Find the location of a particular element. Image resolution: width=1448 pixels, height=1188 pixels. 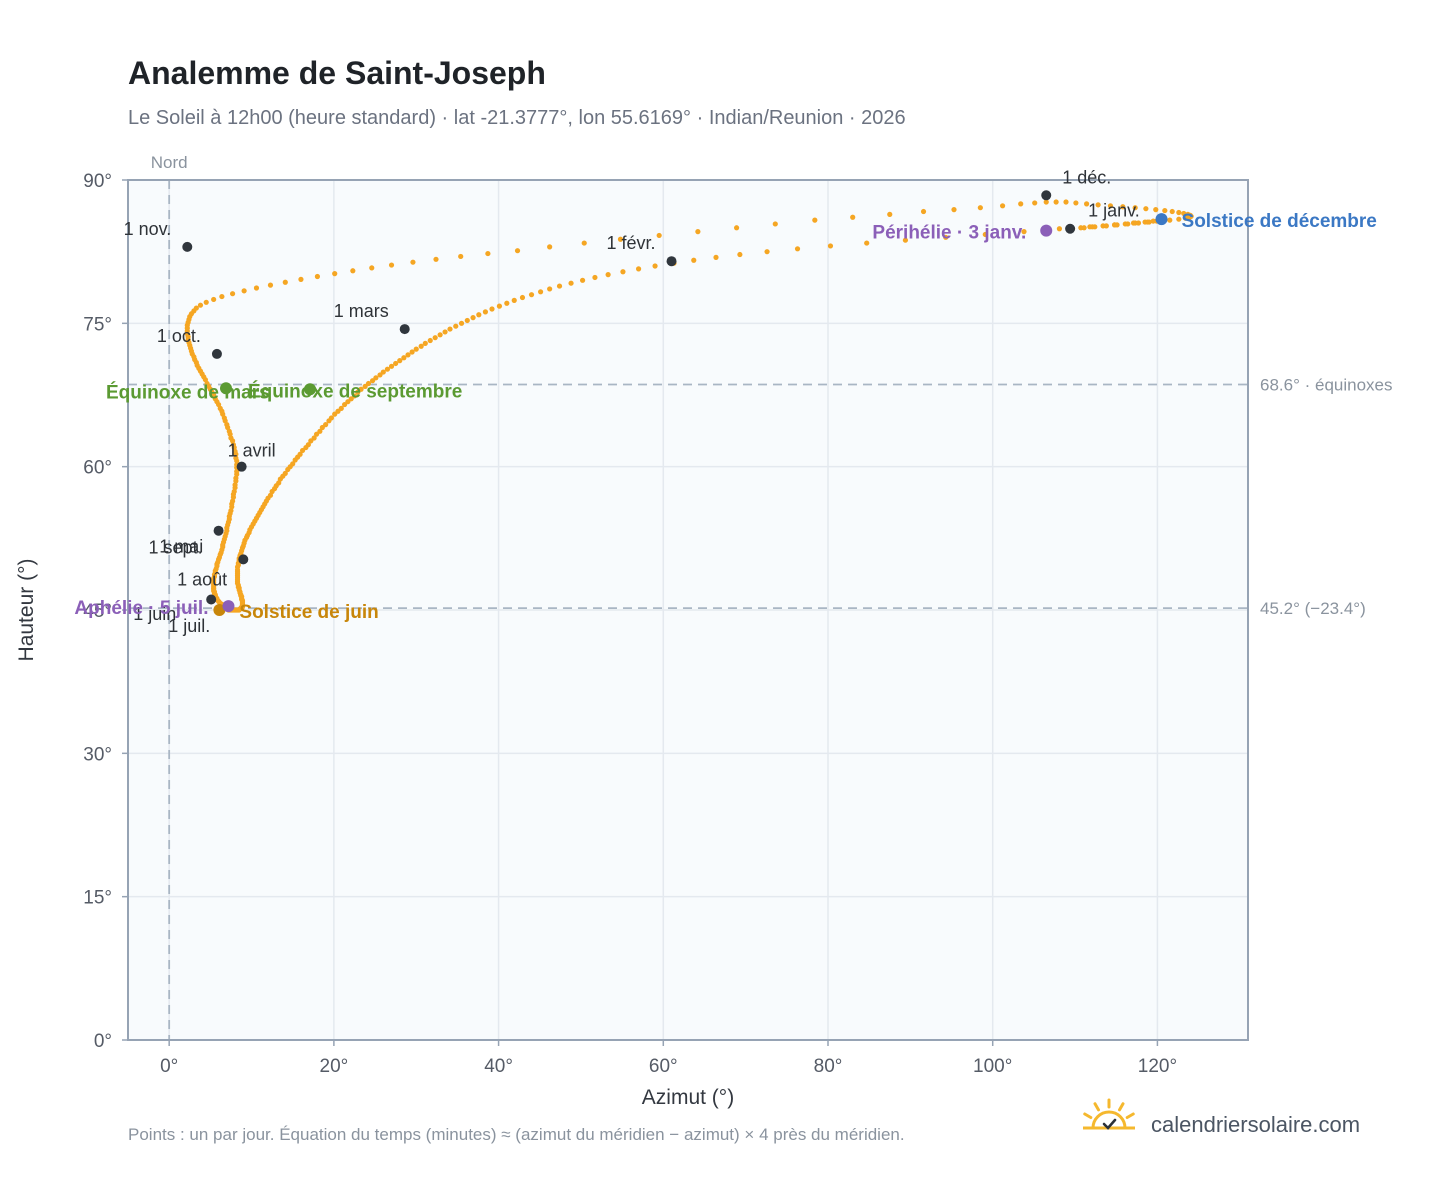

y-axis-label: Hauteur (°) is located at coordinates (26, 610).